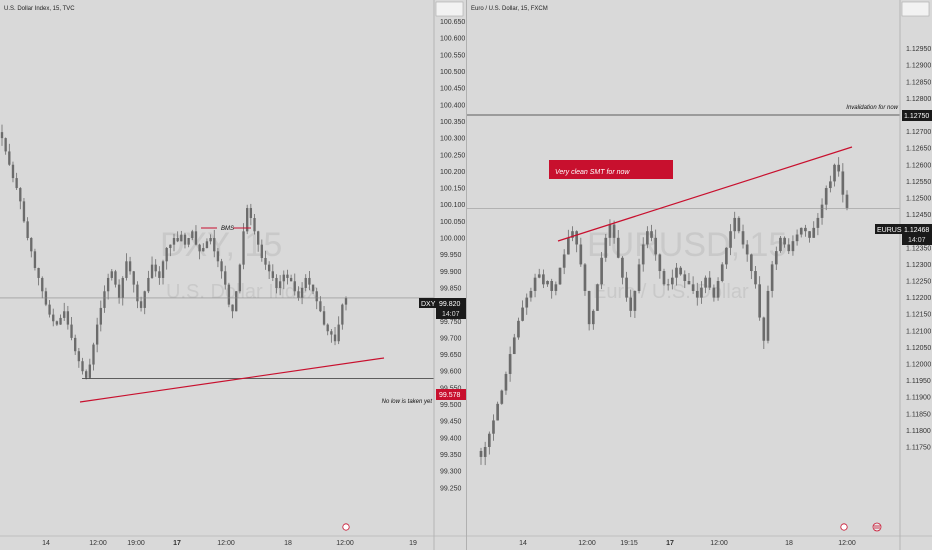  What do you see at coordinates (451, 255) in the screenshot?
I see `y-tick-label: 99.950` at bounding box center [451, 255].